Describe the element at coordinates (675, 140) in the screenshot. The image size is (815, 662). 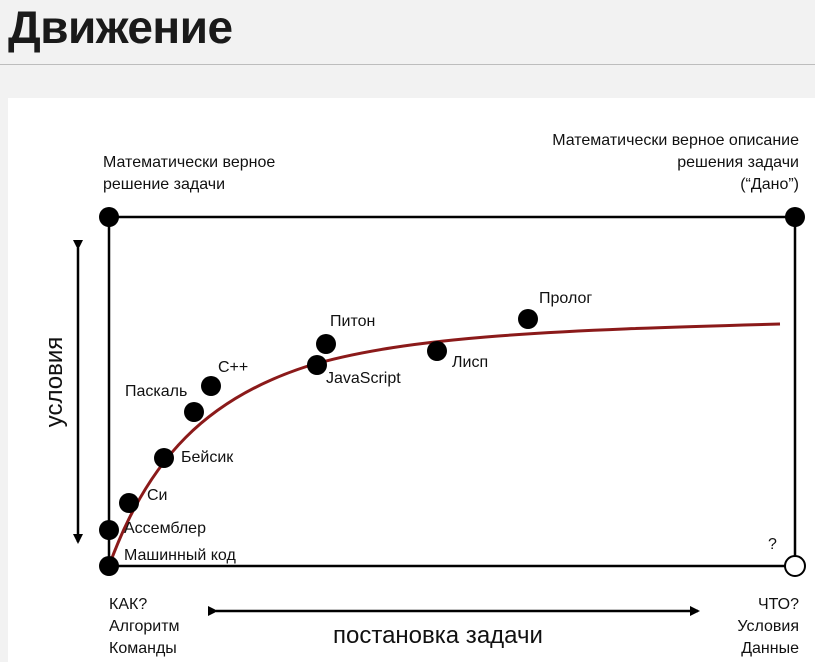
I see `top-right-line-1: Математически верное описание` at that location.